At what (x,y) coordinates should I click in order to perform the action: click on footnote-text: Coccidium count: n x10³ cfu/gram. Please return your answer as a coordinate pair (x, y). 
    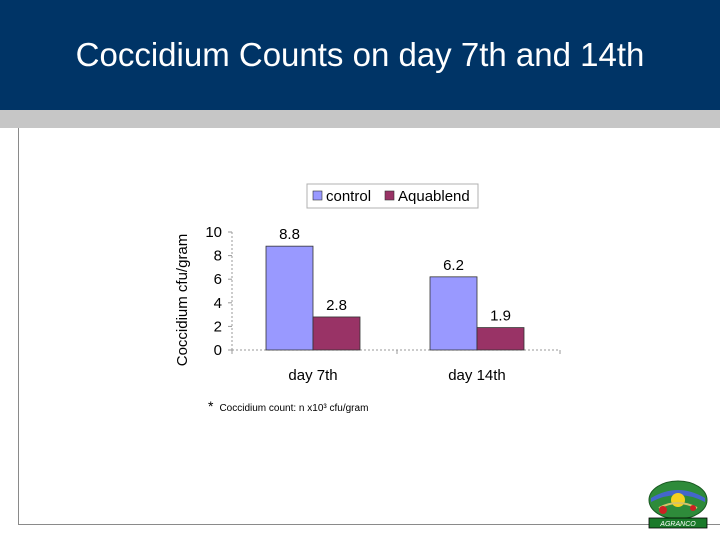
    Looking at the image, I should click on (294, 408).